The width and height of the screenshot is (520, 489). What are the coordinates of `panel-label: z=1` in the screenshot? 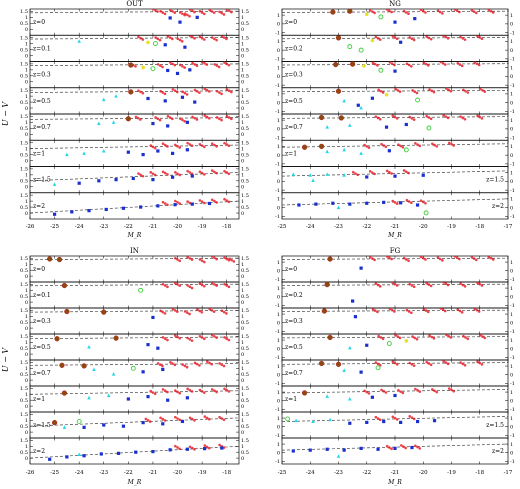 It's located at (291, 153).